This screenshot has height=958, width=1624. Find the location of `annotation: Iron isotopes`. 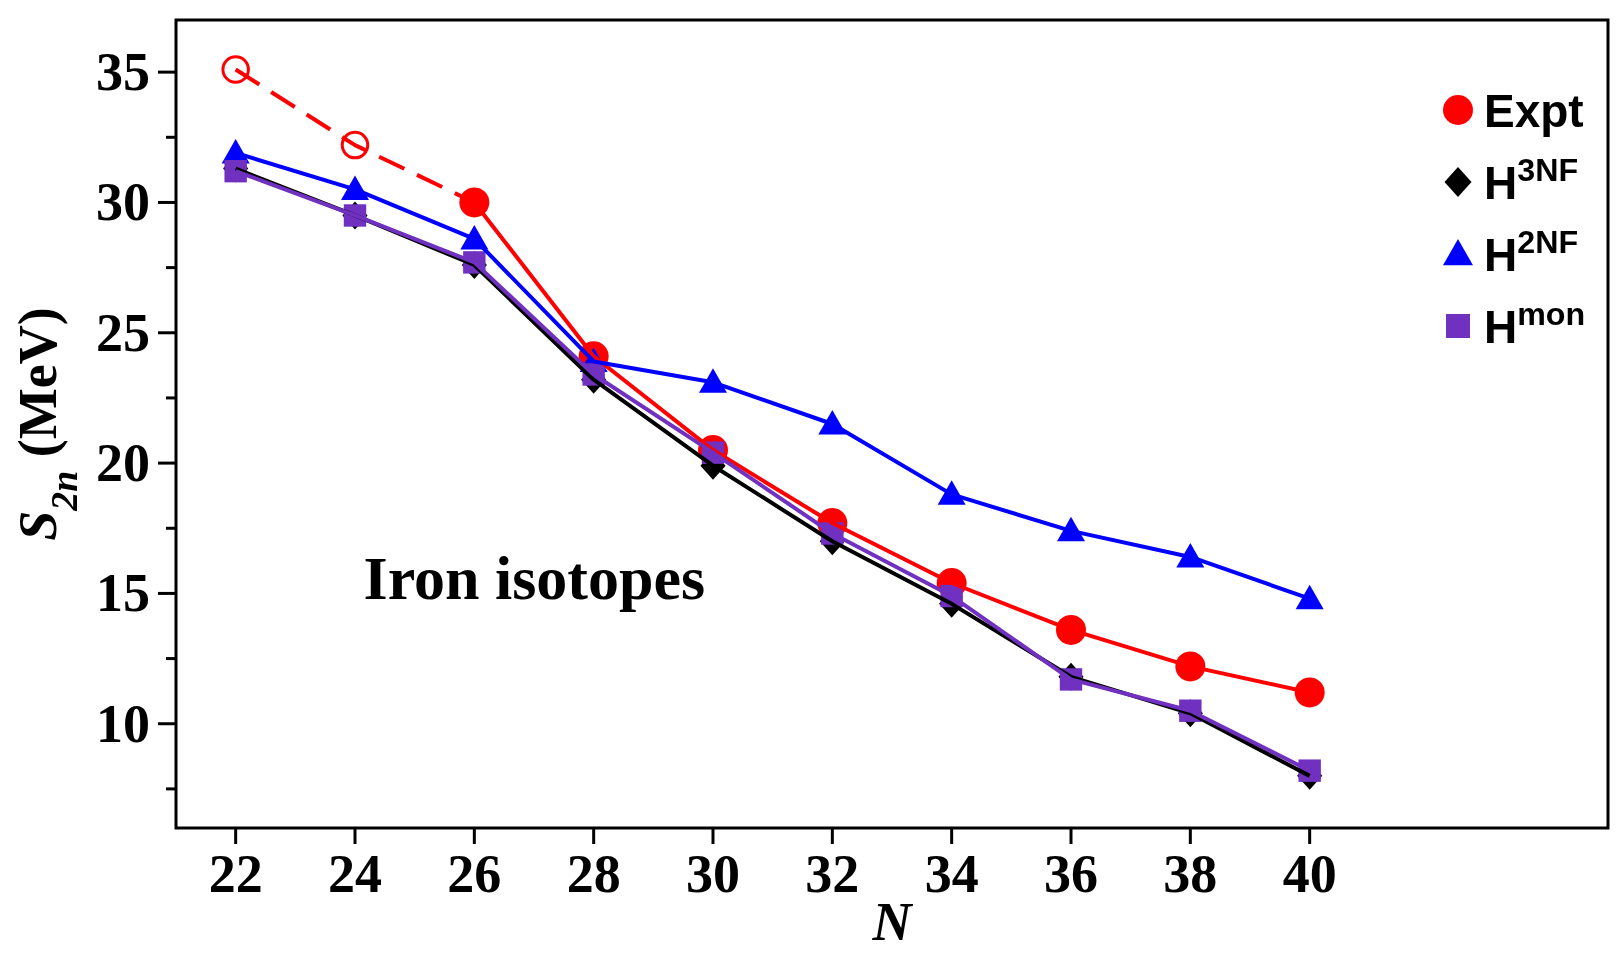

annotation: Iron isotopes is located at coordinates (534, 577).